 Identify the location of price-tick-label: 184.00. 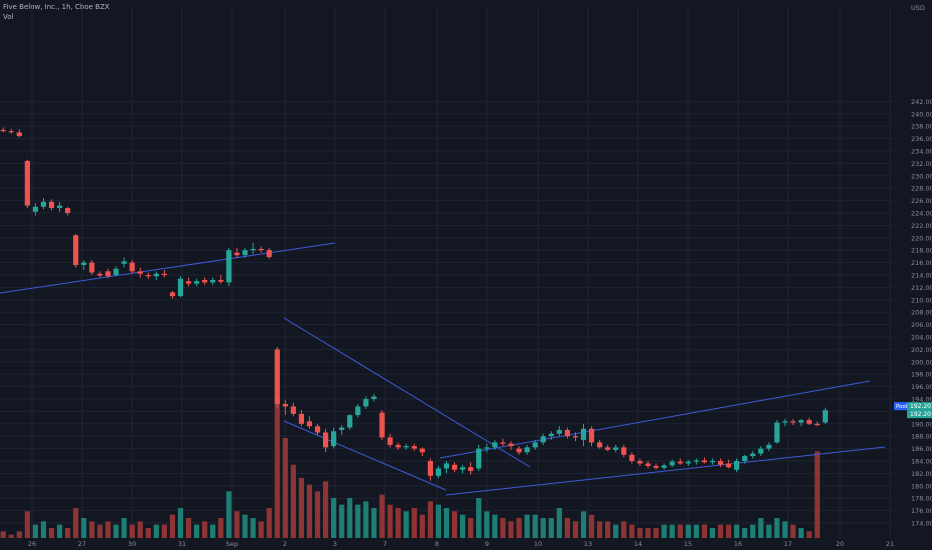
(921, 462).